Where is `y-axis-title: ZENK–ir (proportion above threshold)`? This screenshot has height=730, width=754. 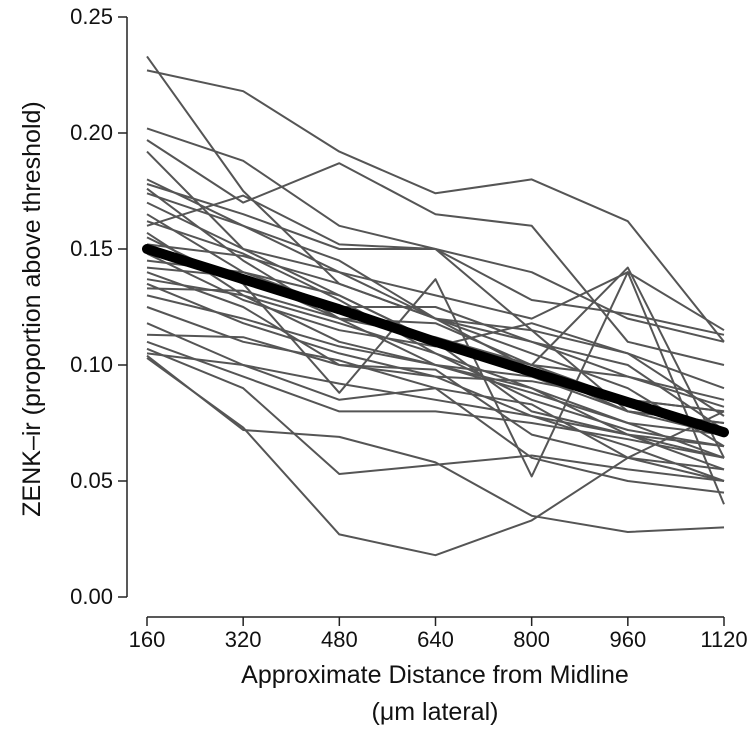 y-axis-title: ZENK–ir (proportion above threshold) is located at coordinates (32, 308).